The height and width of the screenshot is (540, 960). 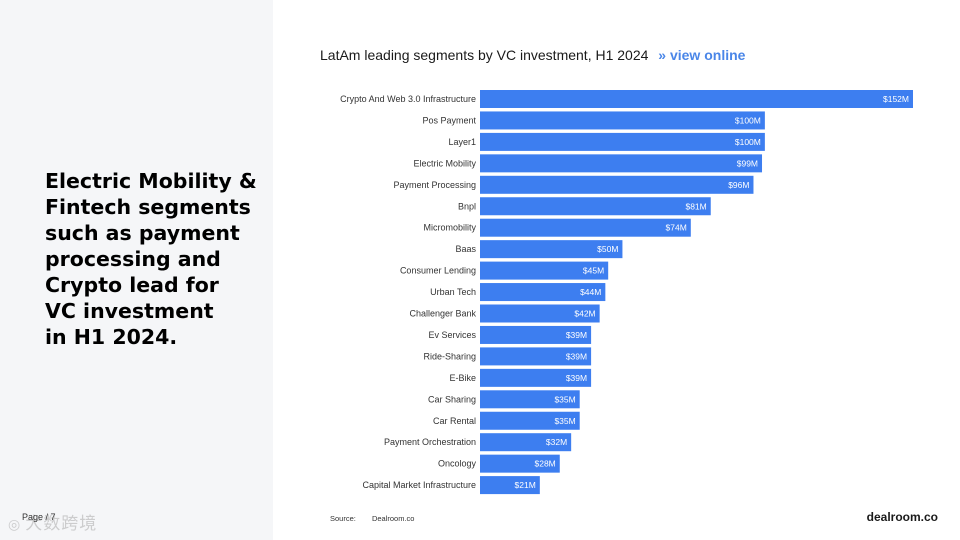 I want to click on value-label: $152M, so click(x=896, y=99).